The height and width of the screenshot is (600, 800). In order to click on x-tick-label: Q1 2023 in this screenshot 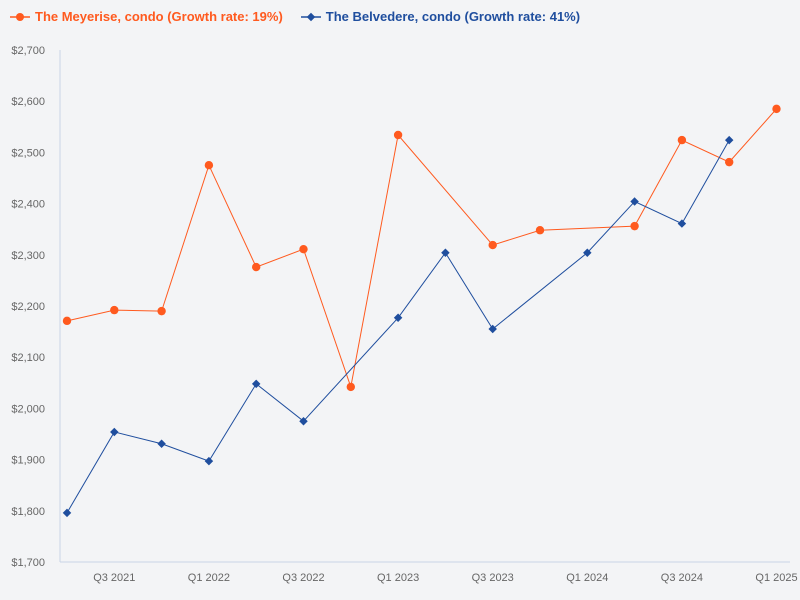, I will do `click(398, 578)`.